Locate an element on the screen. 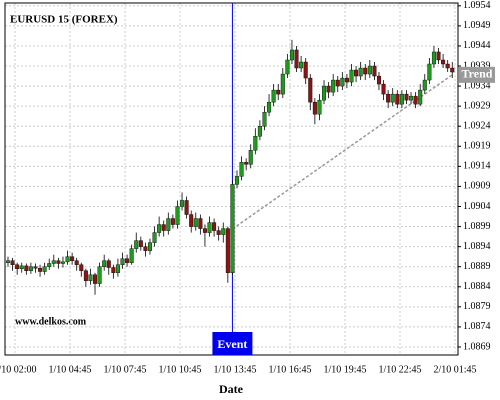 Image resolution: width=500 pixels, height=400 pixels. y-tick-label: 1.0949 is located at coordinates (477, 25).